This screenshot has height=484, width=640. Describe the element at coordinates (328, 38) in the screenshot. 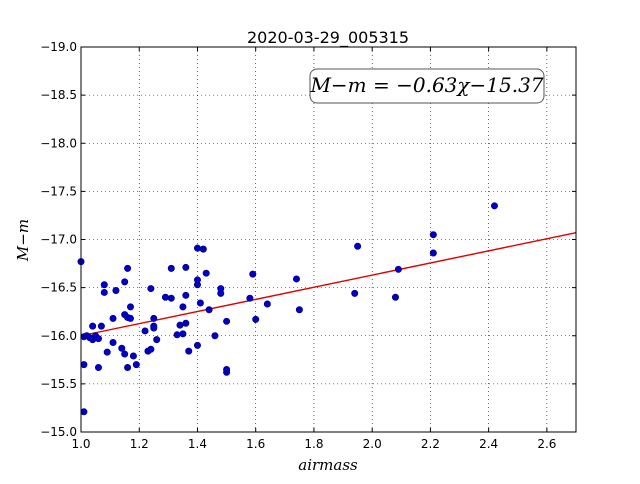

I see `chart-title: 2020-03-29_005315` at that location.